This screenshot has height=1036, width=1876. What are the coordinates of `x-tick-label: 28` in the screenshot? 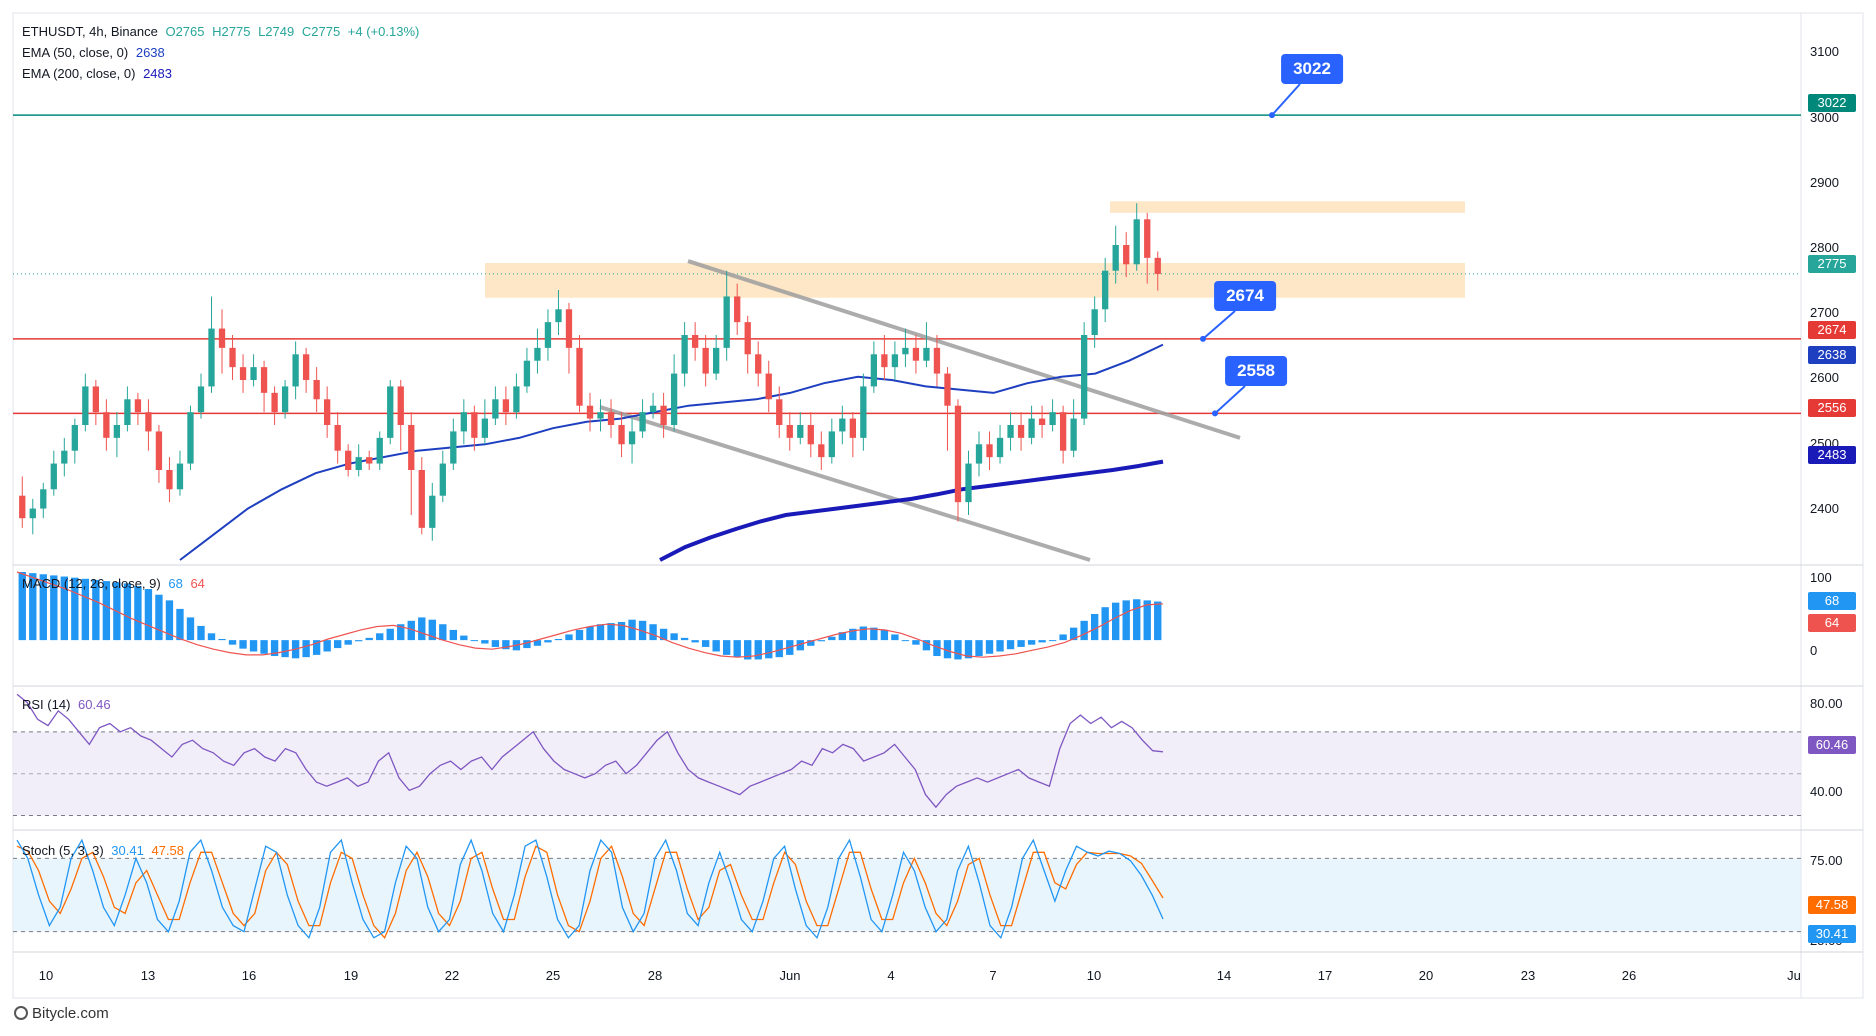 It's located at (655, 975).